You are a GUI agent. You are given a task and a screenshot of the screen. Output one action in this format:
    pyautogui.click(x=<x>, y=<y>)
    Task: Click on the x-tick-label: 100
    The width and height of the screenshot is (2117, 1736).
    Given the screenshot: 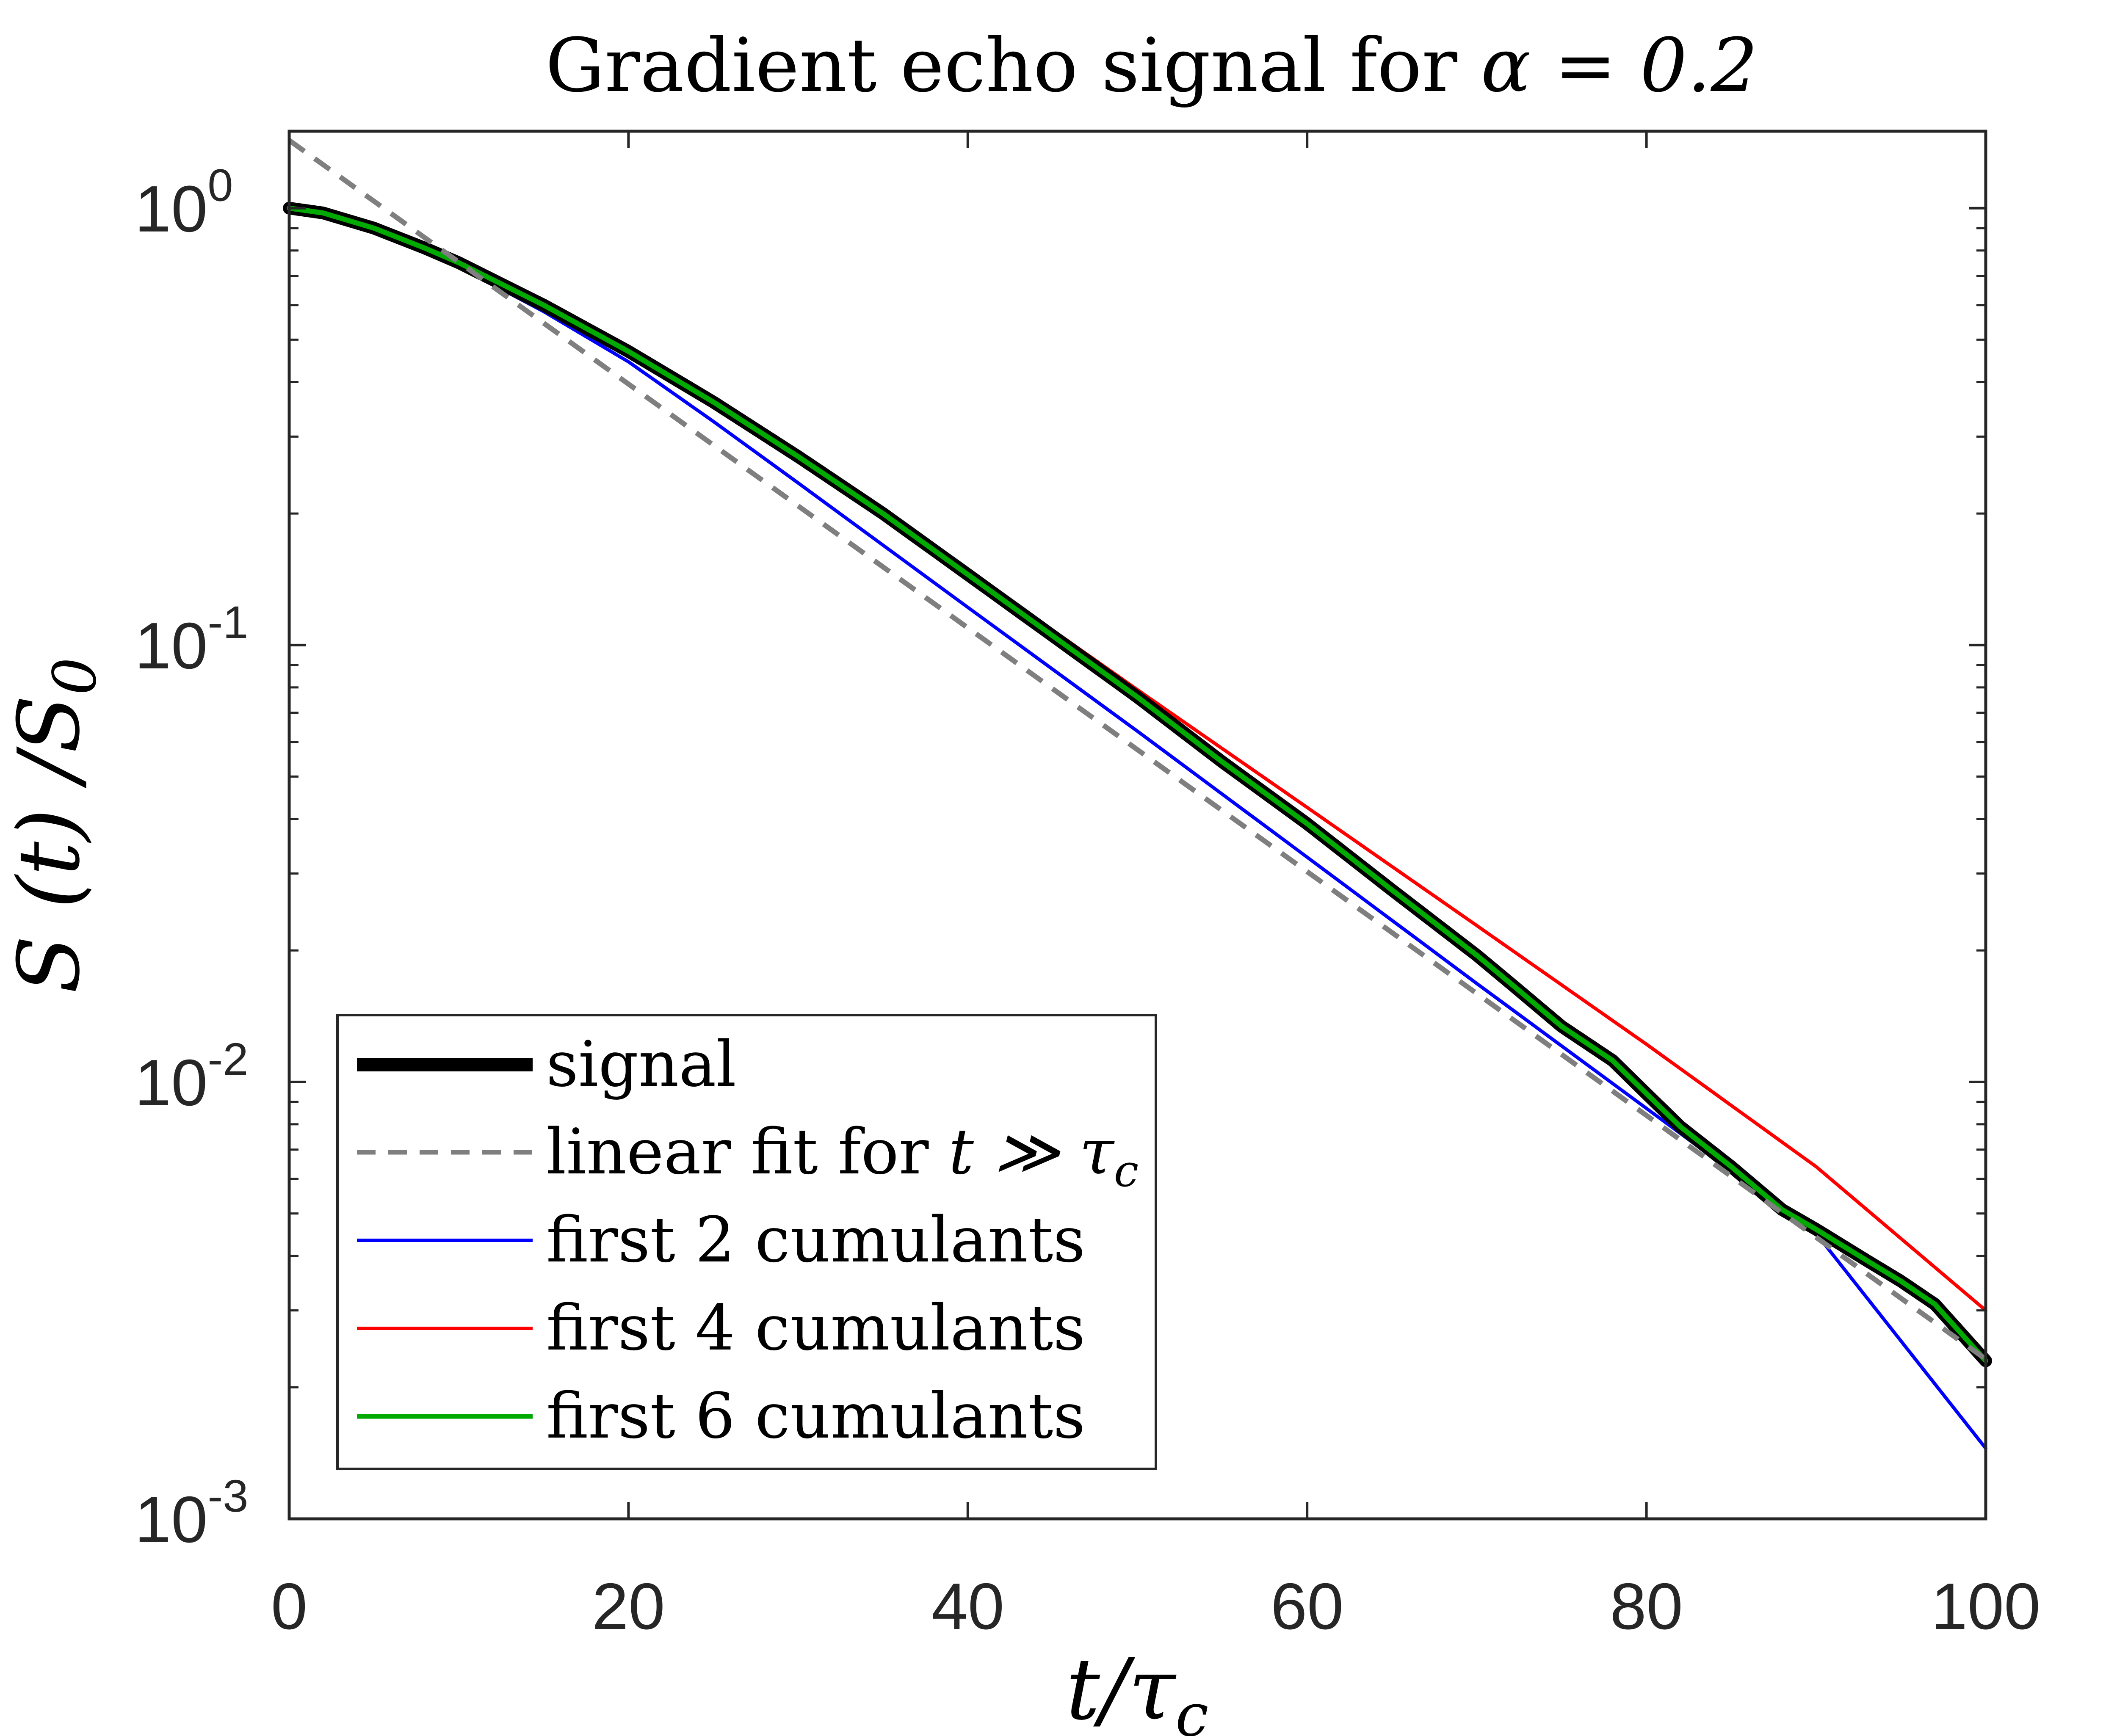 What is the action you would take?
    pyautogui.click(x=1986, y=1606)
    